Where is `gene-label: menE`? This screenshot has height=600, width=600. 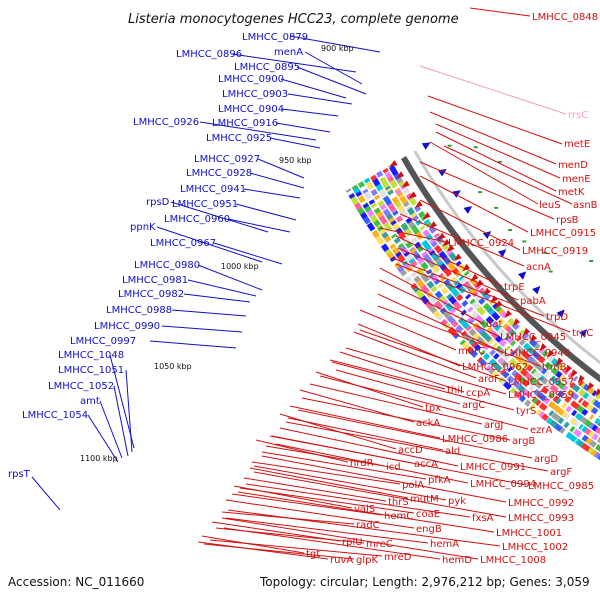 gene-label: menE is located at coordinates (576, 179).